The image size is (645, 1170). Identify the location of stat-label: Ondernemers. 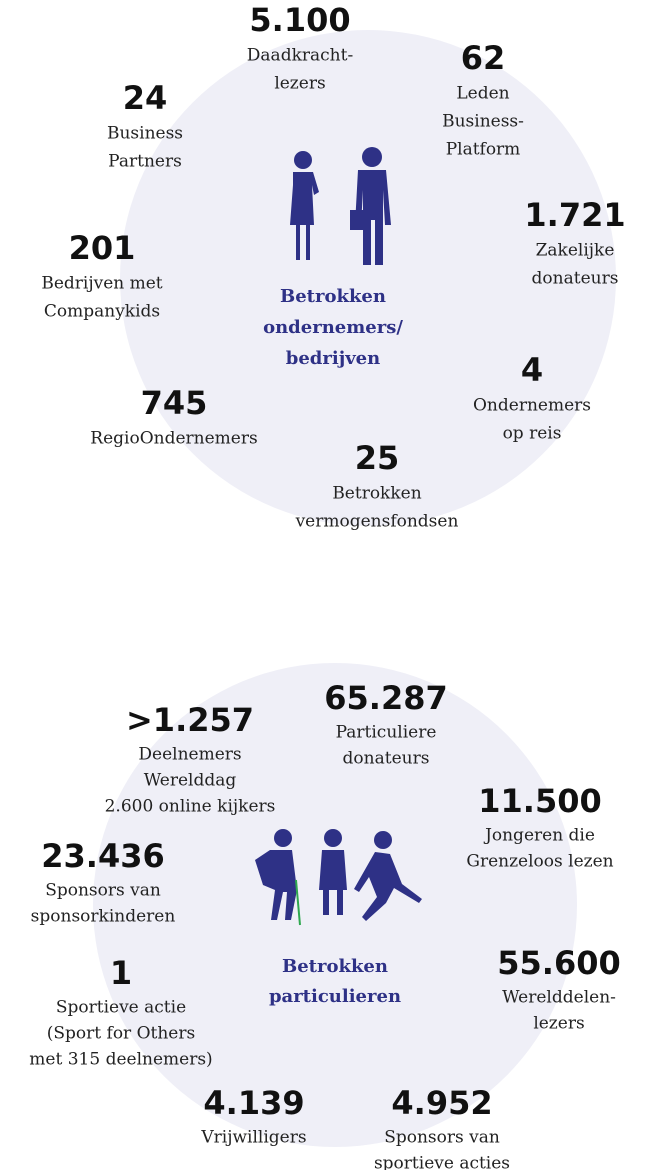
(532, 406).